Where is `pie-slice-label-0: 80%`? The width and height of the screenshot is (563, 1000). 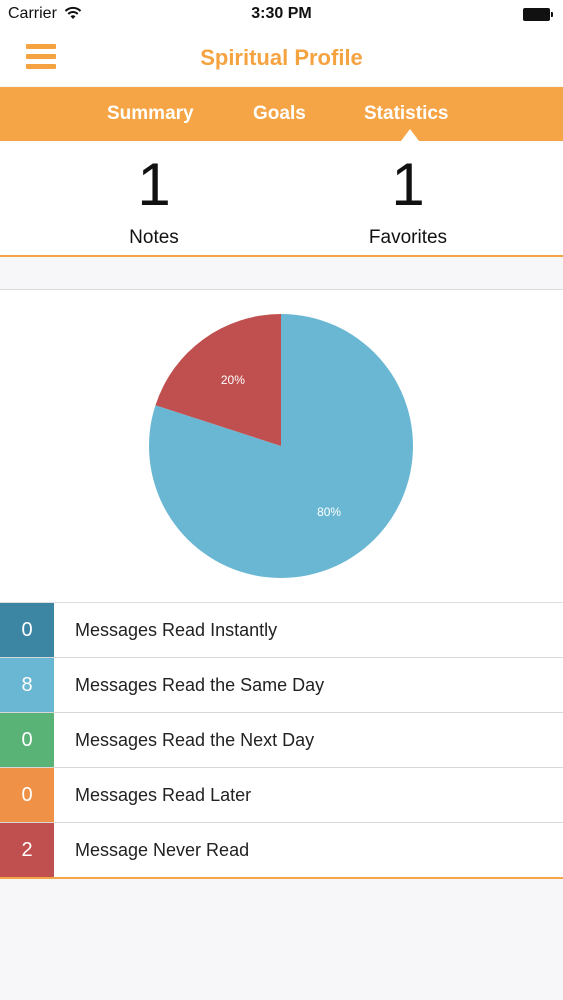 pie-slice-label-0: 80% is located at coordinates (329, 512).